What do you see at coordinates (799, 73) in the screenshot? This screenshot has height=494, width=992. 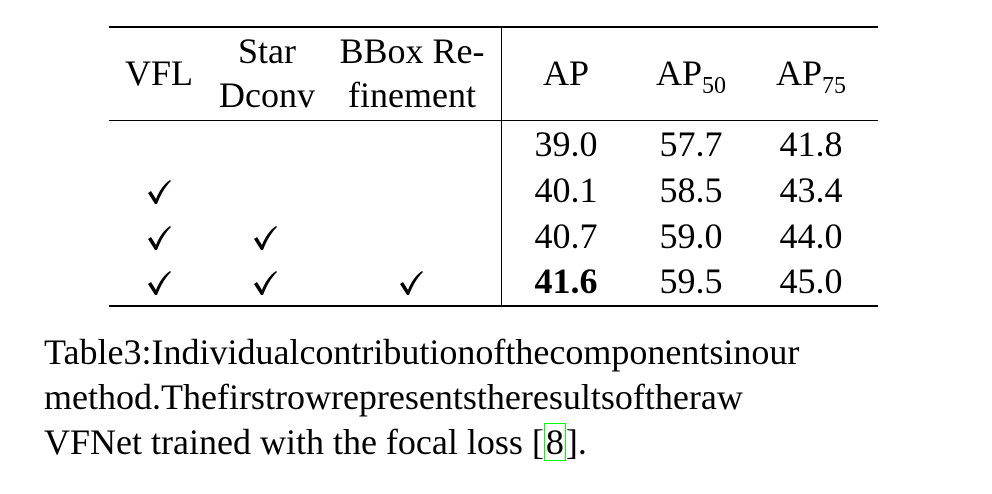 I see `header-ap75-base: AP` at bounding box center [799, 73].